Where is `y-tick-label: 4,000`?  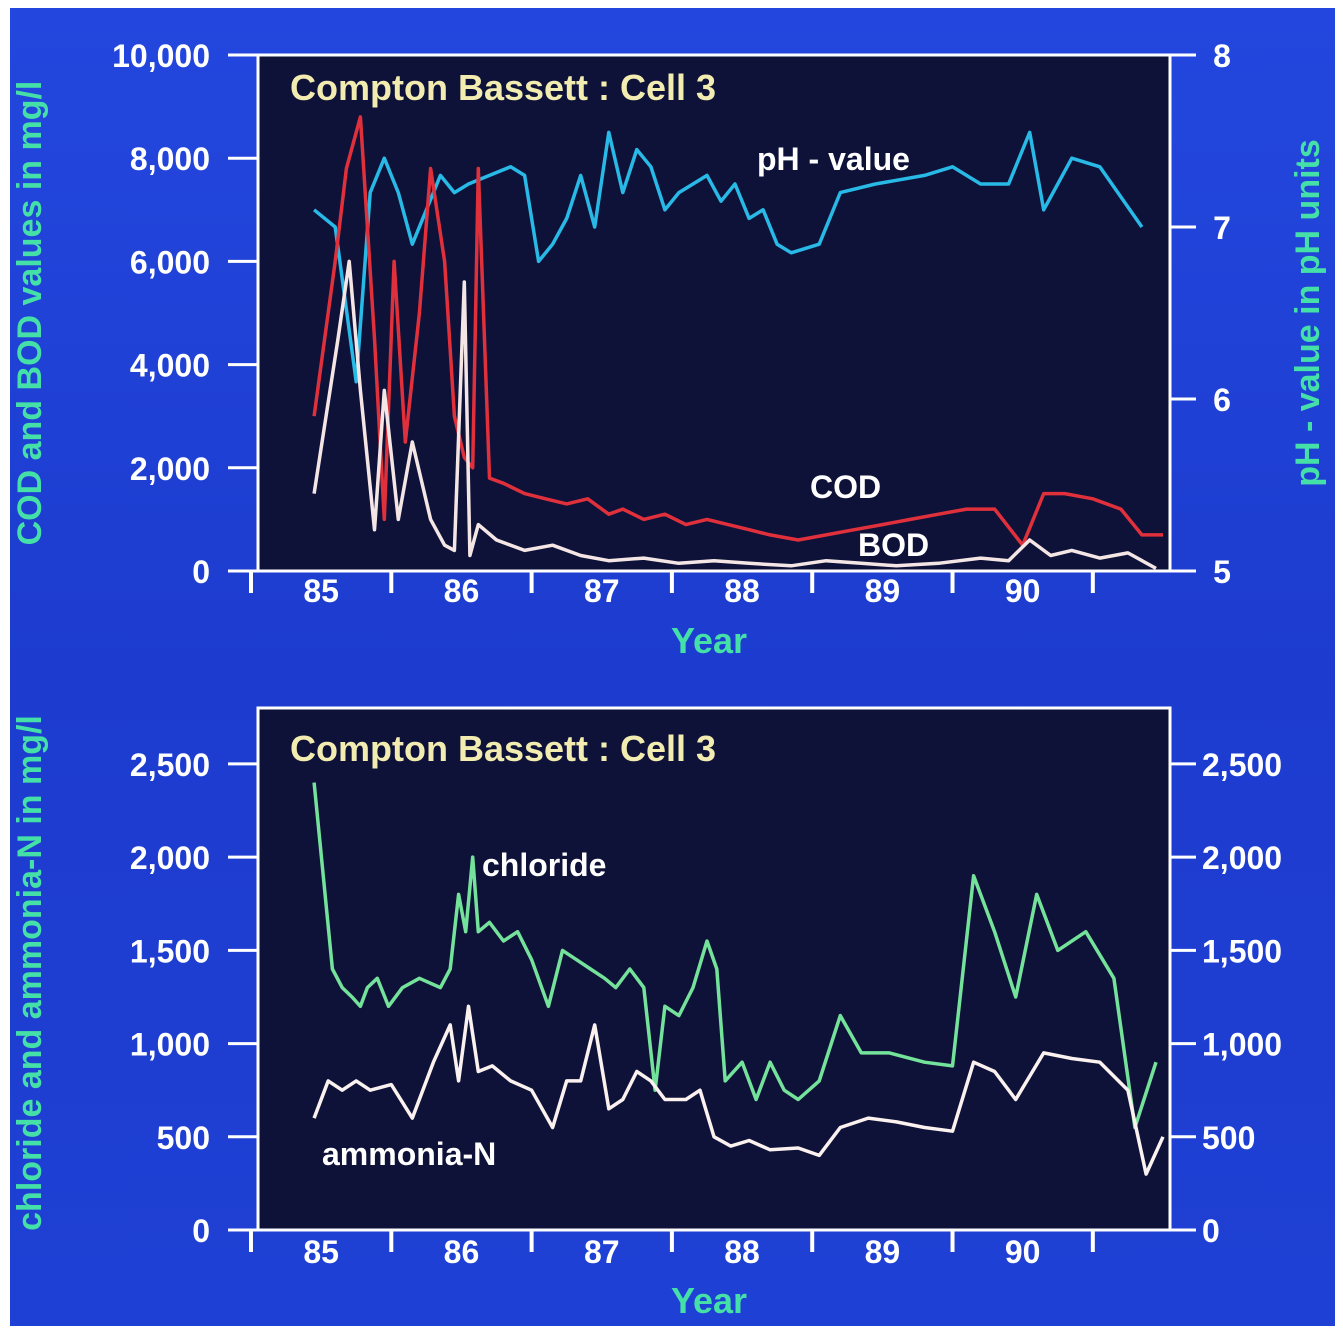
y-tick-label: 4,000 is located at coordinates (170, 366).